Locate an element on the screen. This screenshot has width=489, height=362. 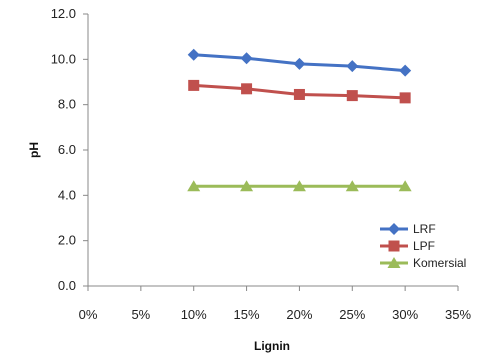
x-axis-title: Lignin is located at coordinates (272, 346).